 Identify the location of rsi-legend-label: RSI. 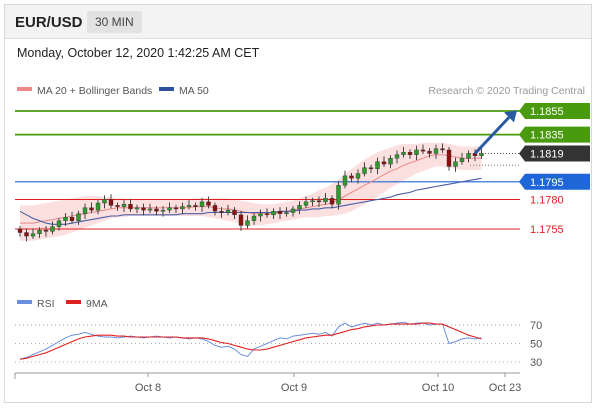
(46, 304).